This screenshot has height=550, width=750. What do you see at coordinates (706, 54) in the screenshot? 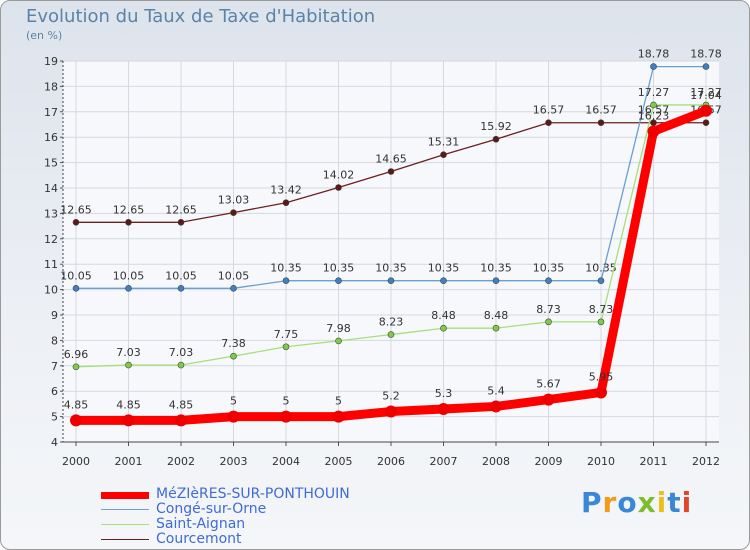
I see `data-label: 18.78` at bounding box center [706, 54].